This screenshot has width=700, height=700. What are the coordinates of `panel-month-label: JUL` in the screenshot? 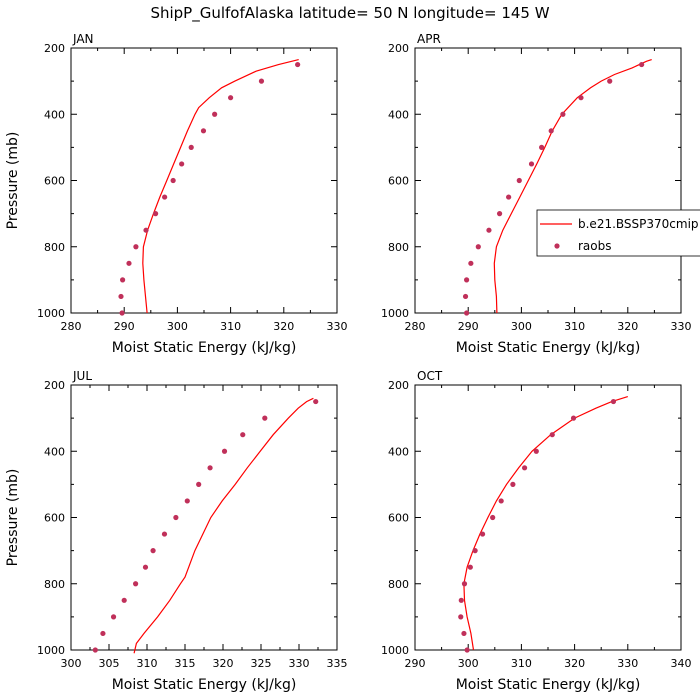 It's located at (82, 376).